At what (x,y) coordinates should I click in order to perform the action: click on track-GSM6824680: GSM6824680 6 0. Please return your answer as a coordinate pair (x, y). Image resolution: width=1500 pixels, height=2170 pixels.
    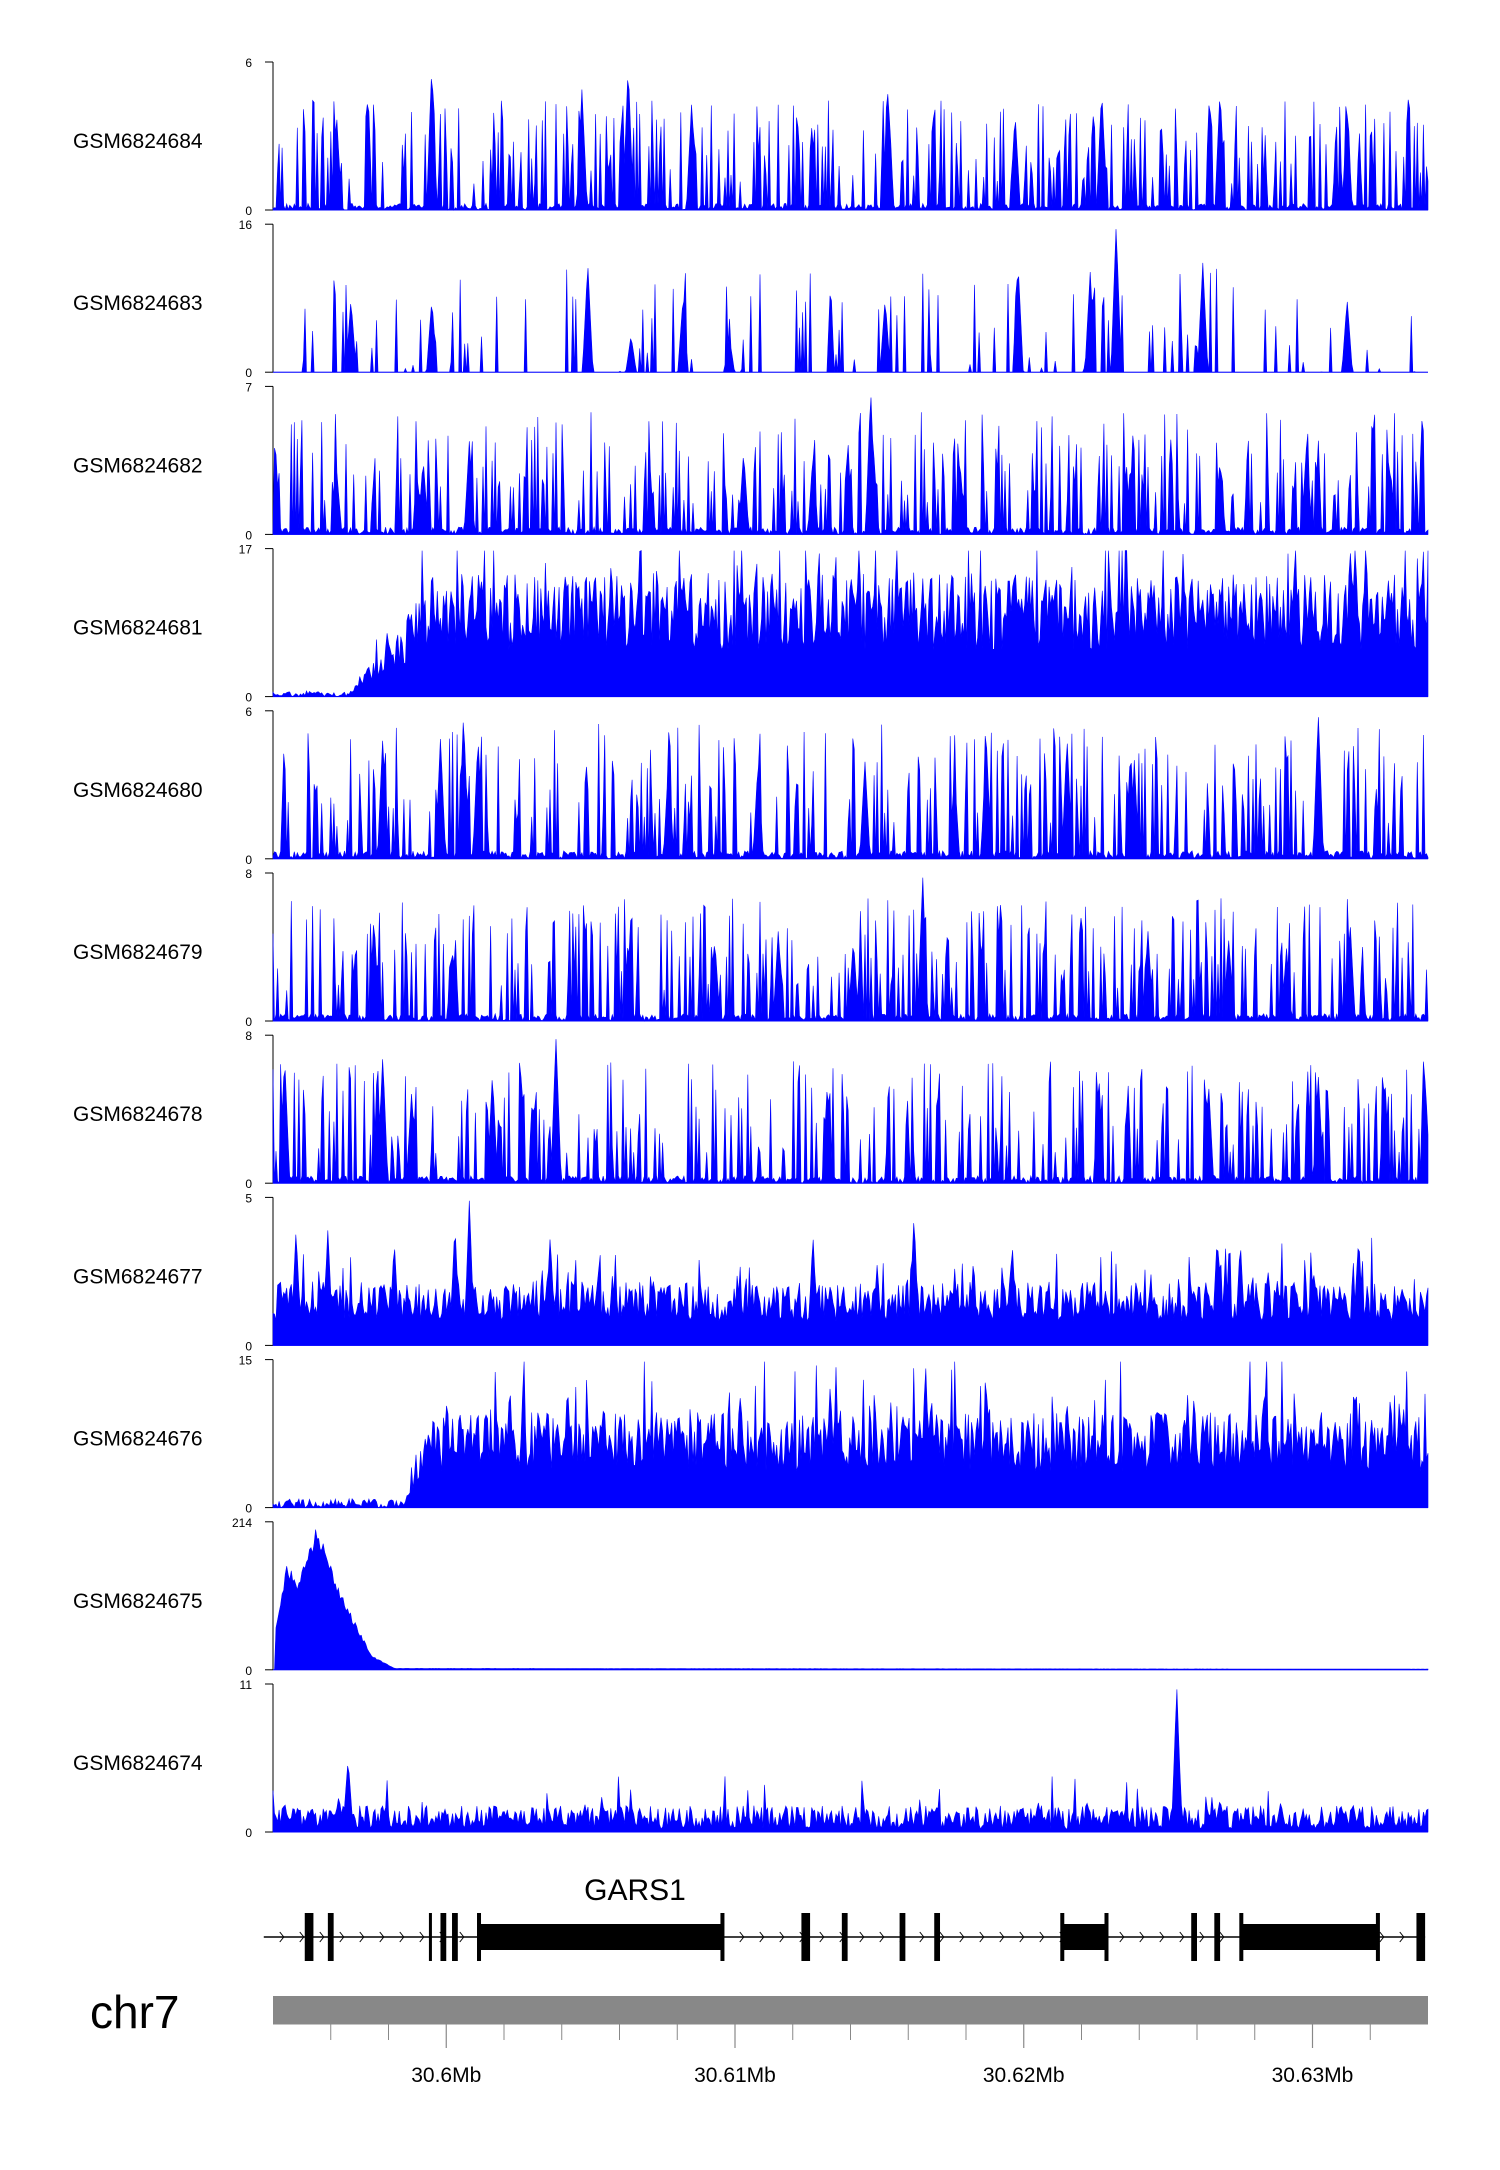
    Looking at the image, I should click on (751, 786).